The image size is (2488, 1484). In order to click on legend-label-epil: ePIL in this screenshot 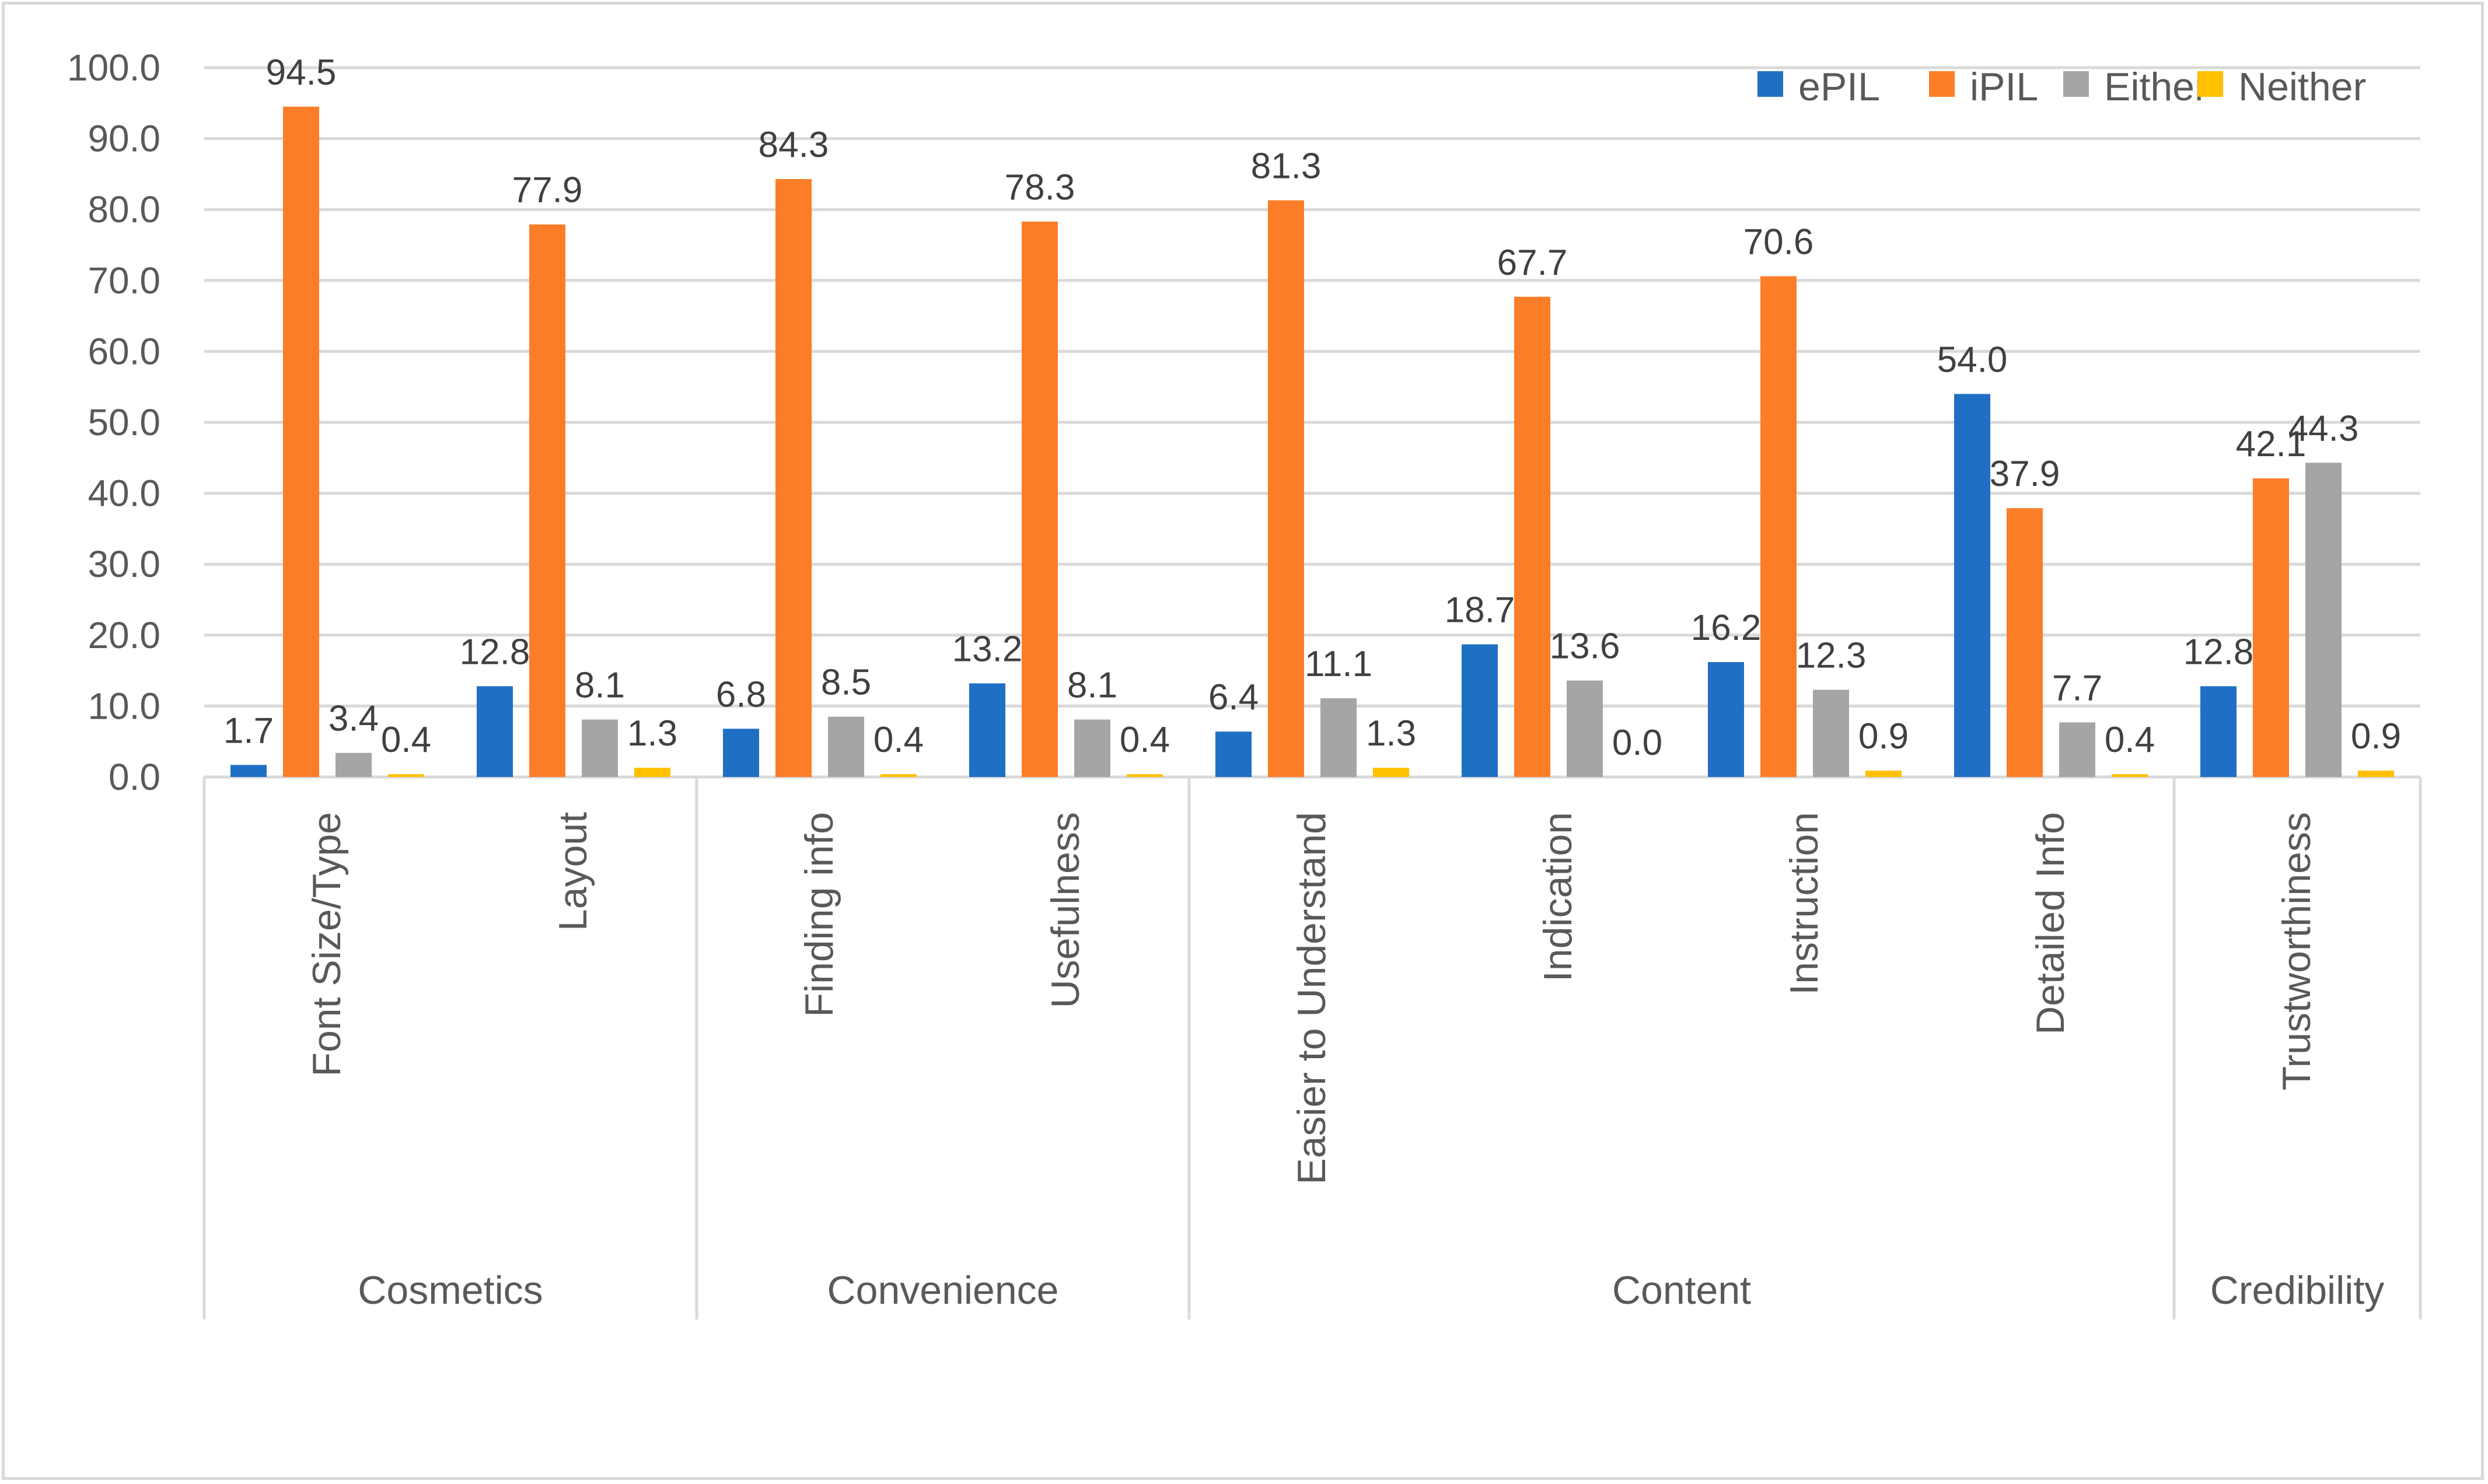, I will do `click(1839, 87)`.